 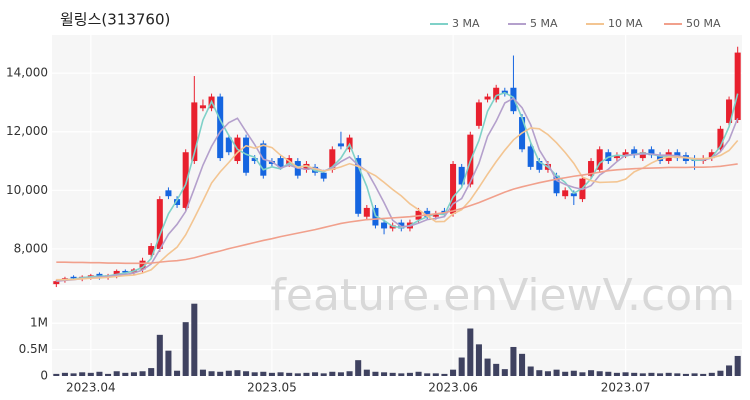 I want to click on legend-label: 50 MA, so click(x=703, y=23).